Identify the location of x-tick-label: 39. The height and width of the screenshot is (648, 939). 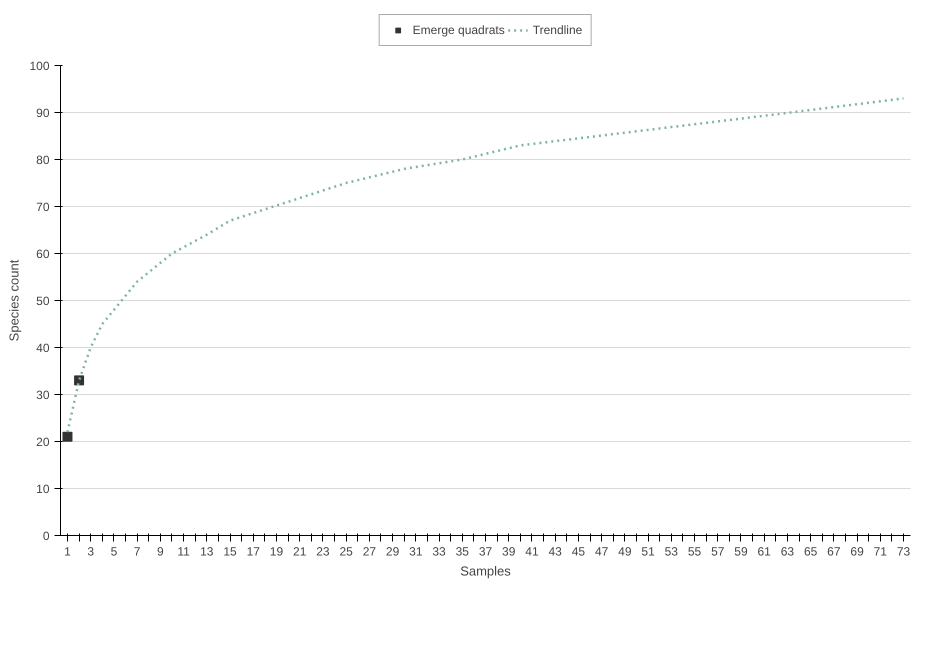
(509, 551).